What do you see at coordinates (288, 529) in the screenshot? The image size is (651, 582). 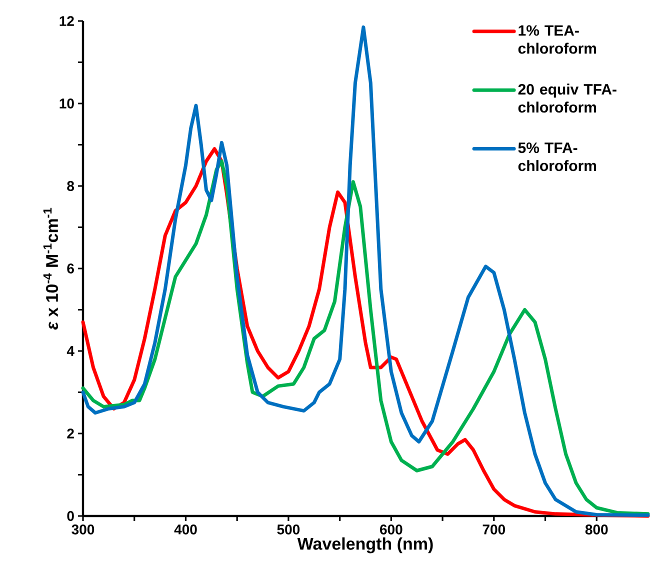 I see `x-tick-label: 500` at bounding box center [288, 529].